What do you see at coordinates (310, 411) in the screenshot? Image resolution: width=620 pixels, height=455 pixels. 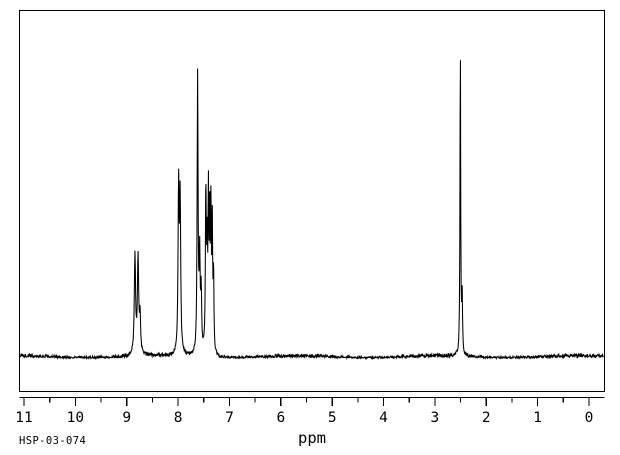 I see `ppm-axis: 11 10 9 8 7 6 5 4 3 2 1 0` at bounding box center [310, 411].